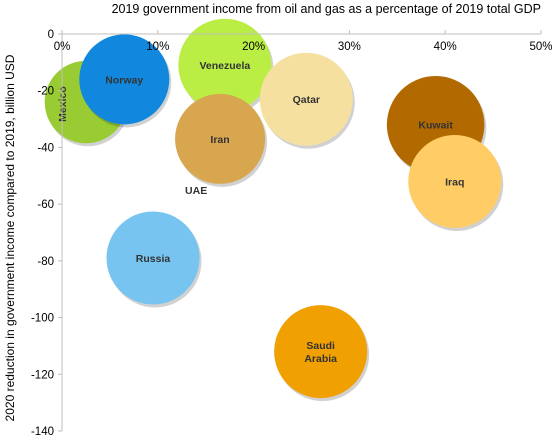 This screenshot has height=448, width=553. I want to click on bubble-label-iran: Iran, so click(219, 140).